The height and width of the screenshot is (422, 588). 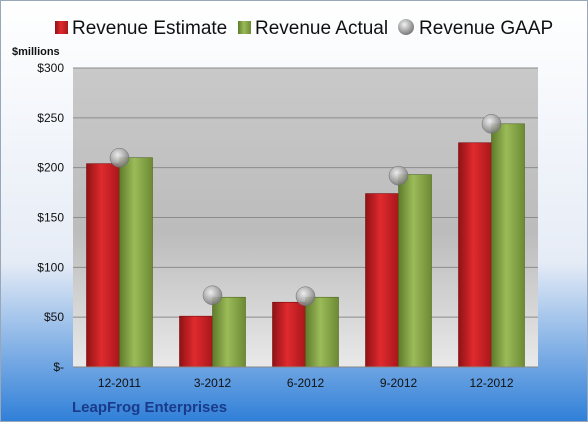 I want to click on y-tick-label: $300, so click(x=50, y=68).